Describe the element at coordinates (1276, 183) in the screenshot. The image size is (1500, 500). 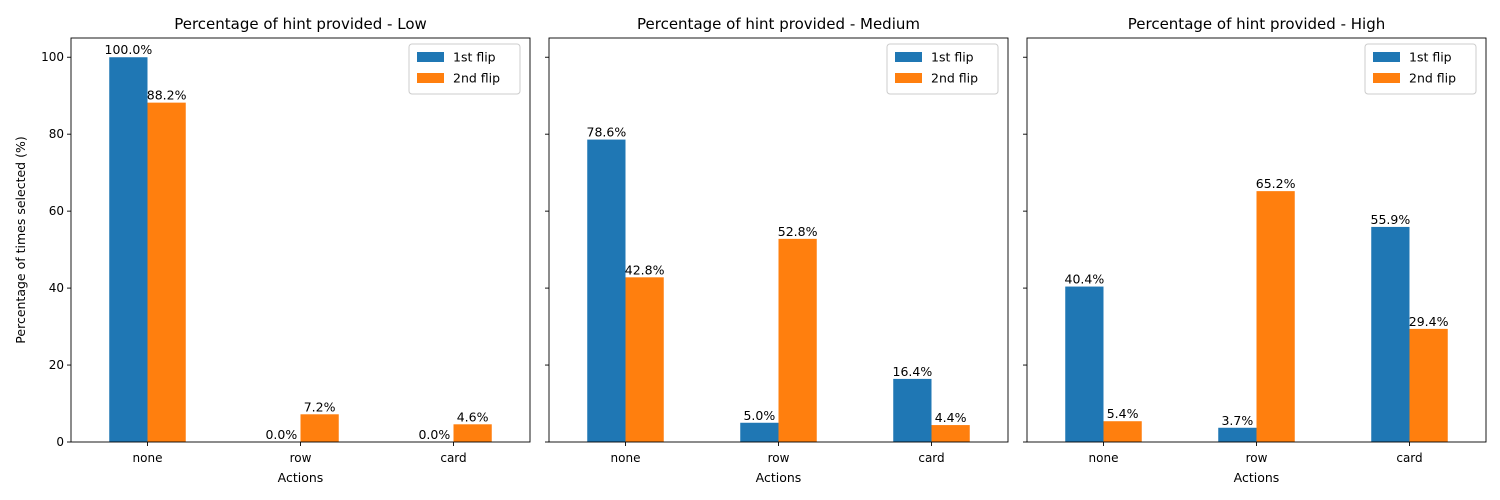
I see `data-label: 65.2%` at that location.